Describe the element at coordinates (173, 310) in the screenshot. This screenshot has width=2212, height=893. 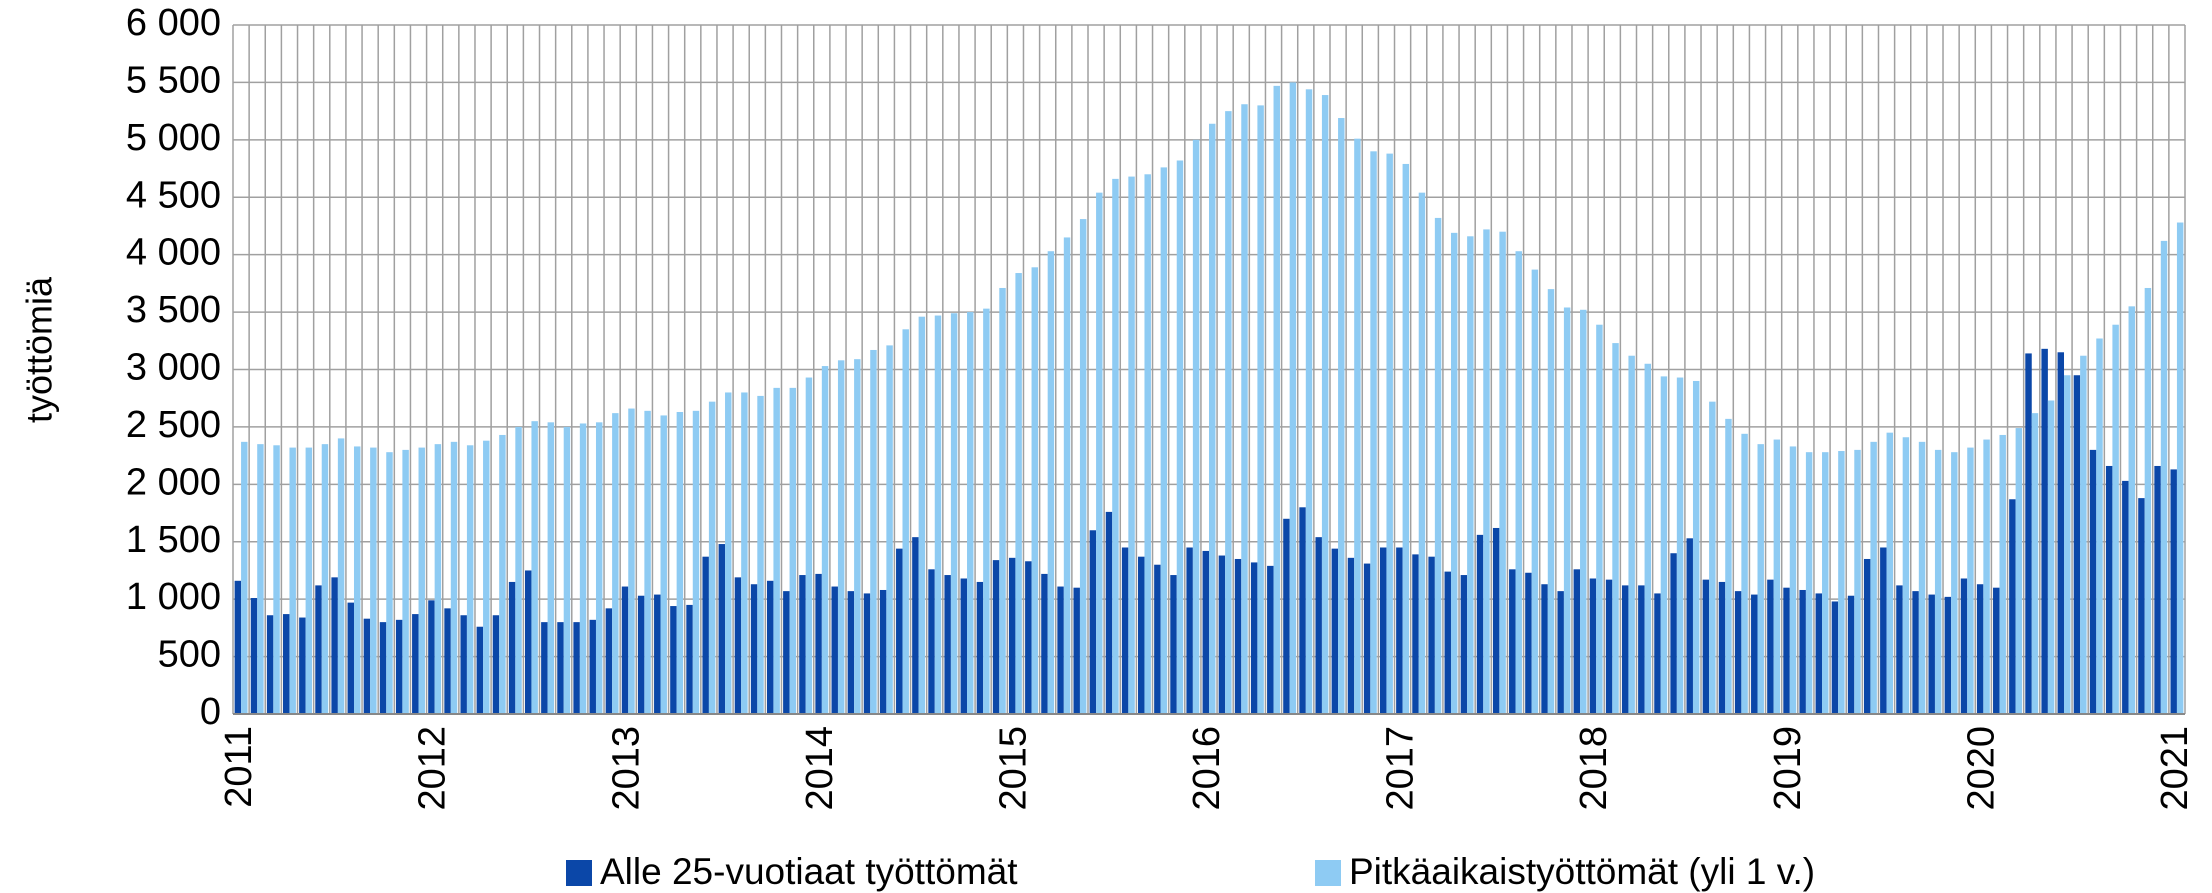
I see `y-tick-label: 3 500` at that location.